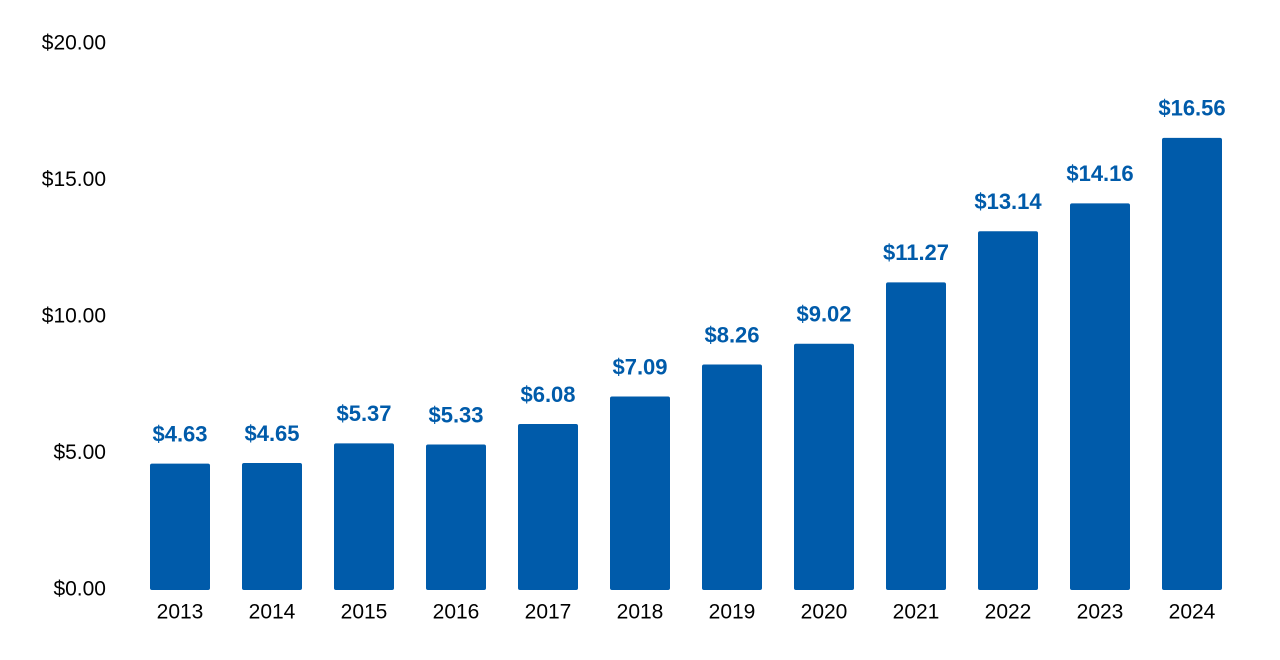  Describe the element at coordinates (916, 612) in the screenshot. I see `x-tick-label: 2021` at that location.